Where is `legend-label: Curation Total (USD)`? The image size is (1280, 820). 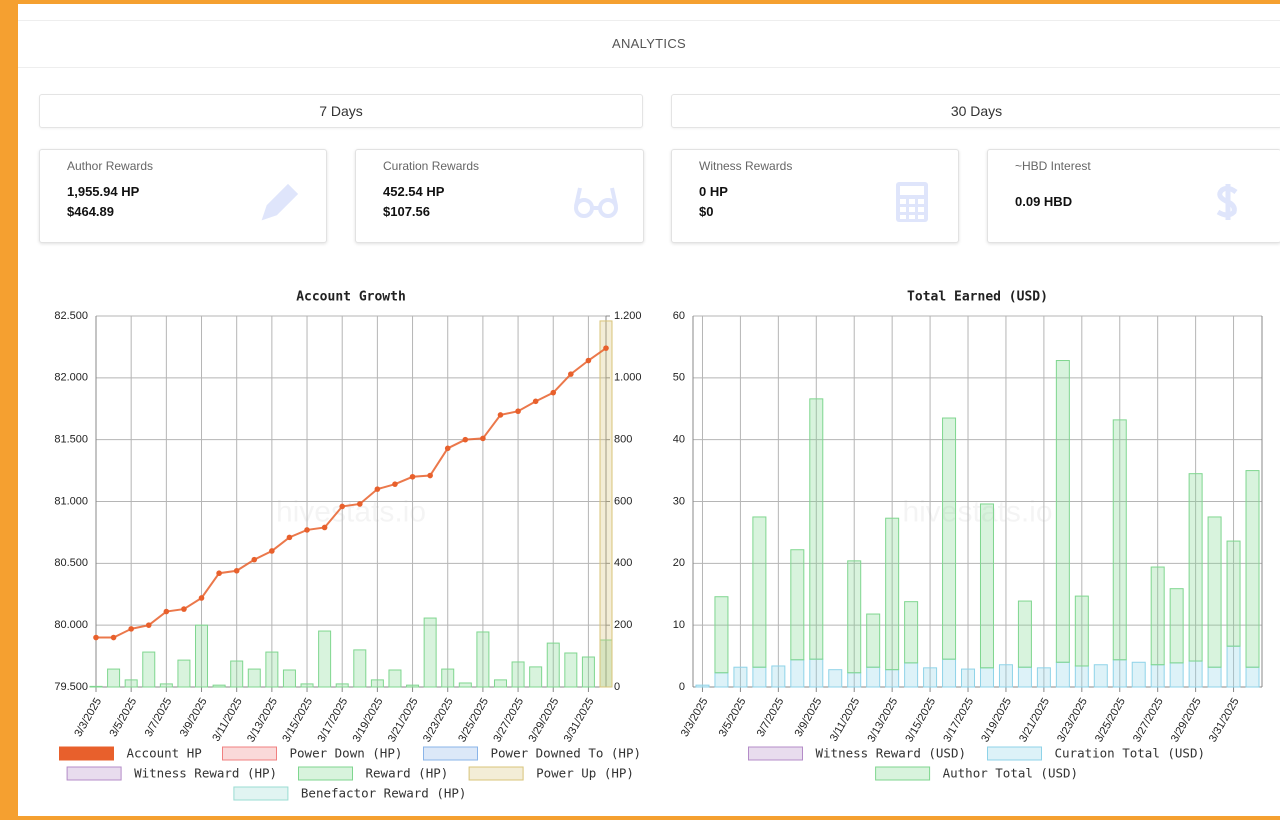
legend-label: Curation Total (USD) is located at coordinates (1130, 753).